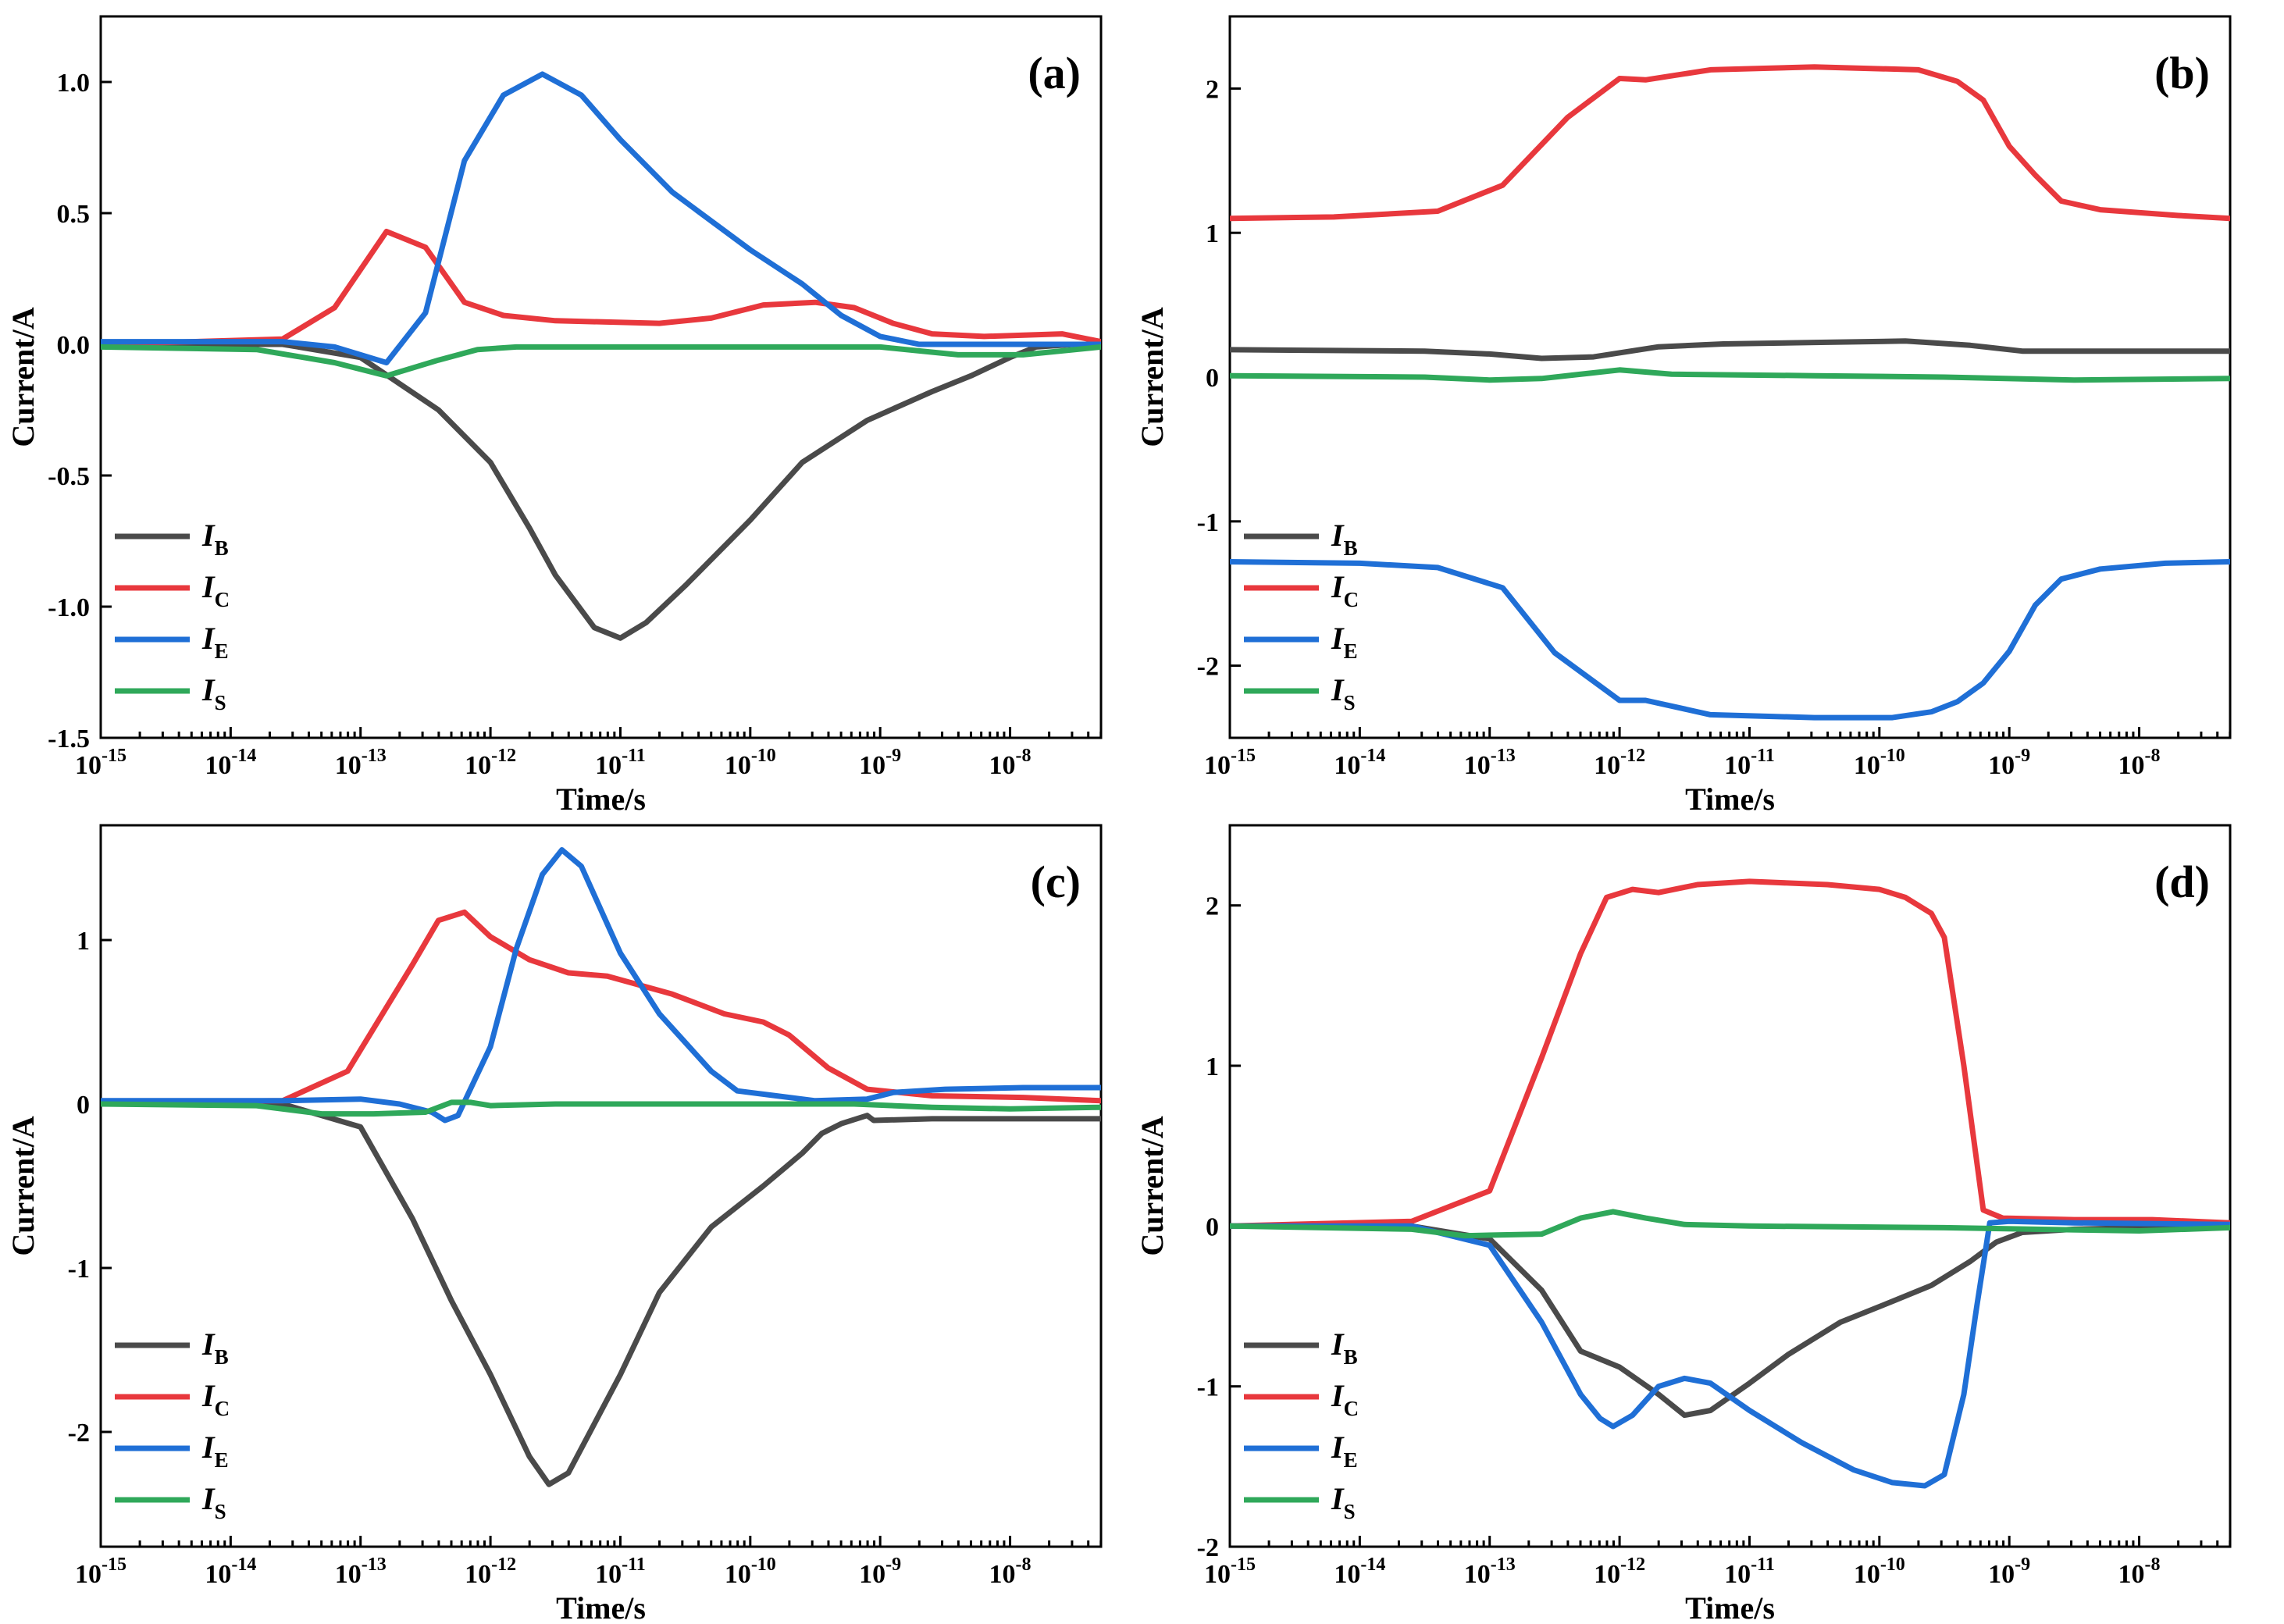  I want to click on y-tick-label: 1.0, so click(74, 83).